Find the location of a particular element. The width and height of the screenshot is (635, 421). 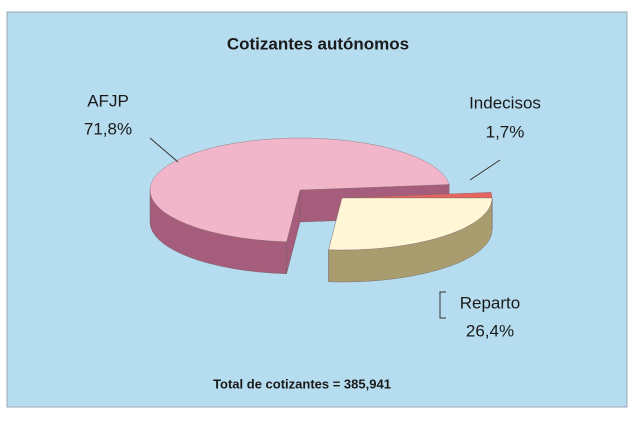

value-label: 71,8% is located at coordinates (108, 128).